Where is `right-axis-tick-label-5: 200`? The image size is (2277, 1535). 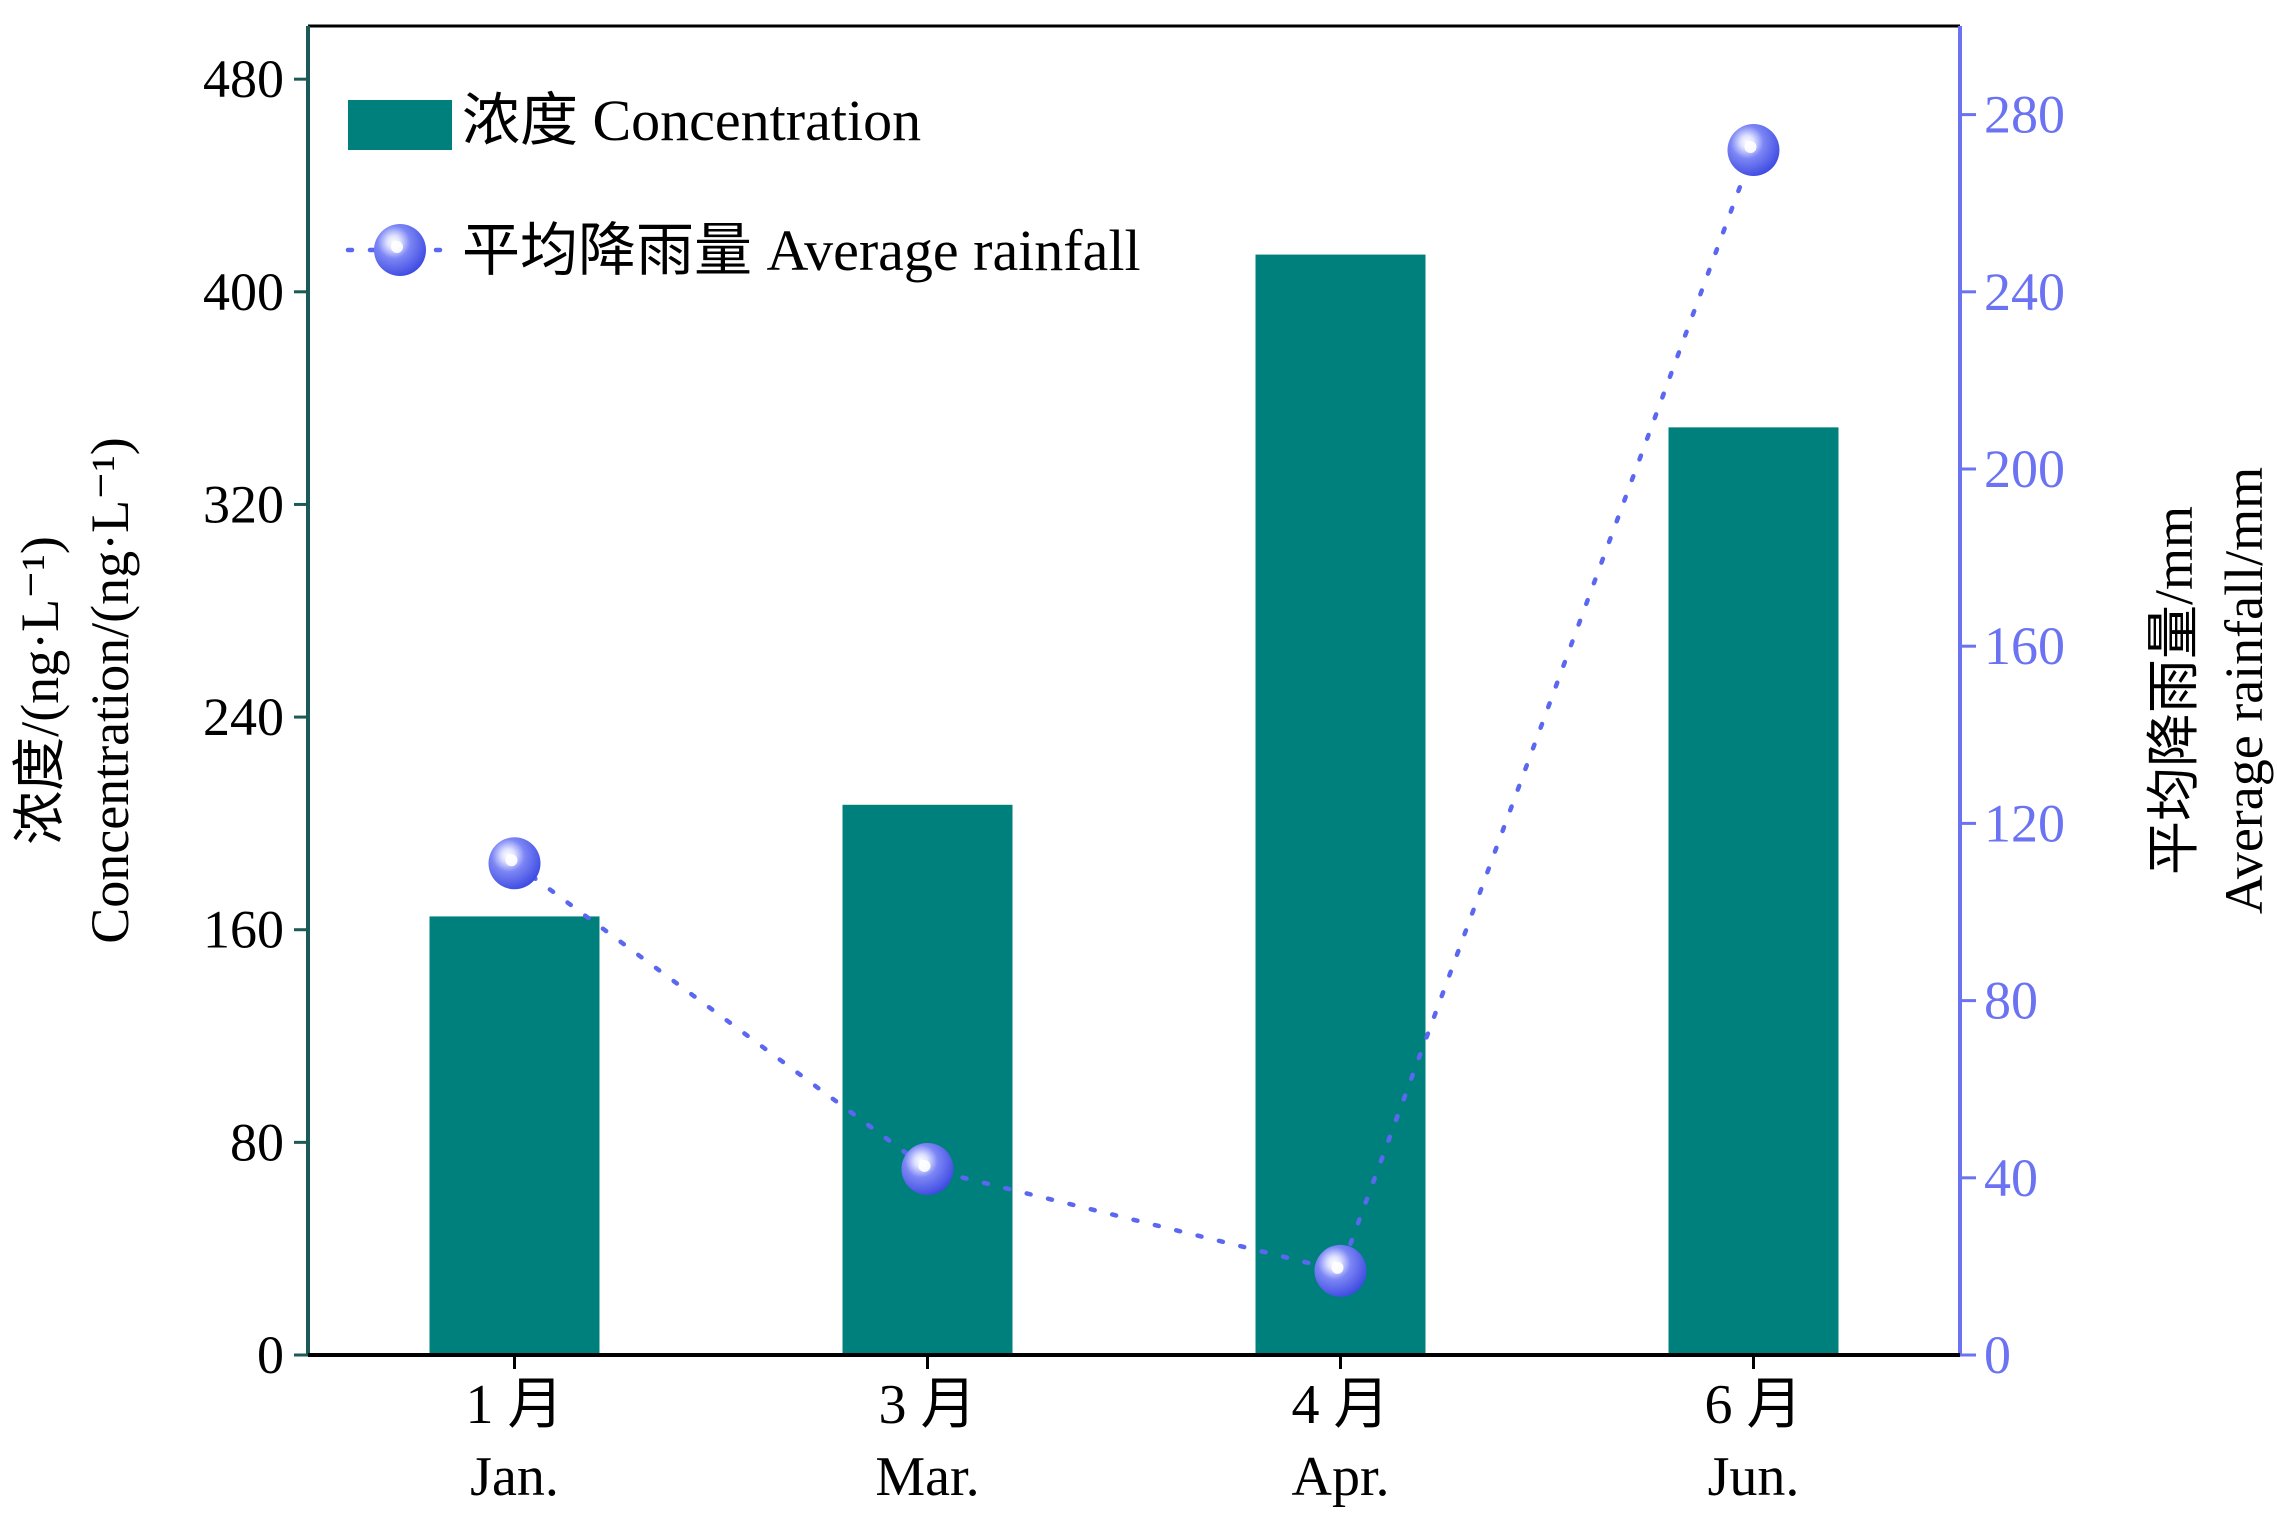
right-axis-tick-label-5: 200 is located at coordinates (2024, 469).